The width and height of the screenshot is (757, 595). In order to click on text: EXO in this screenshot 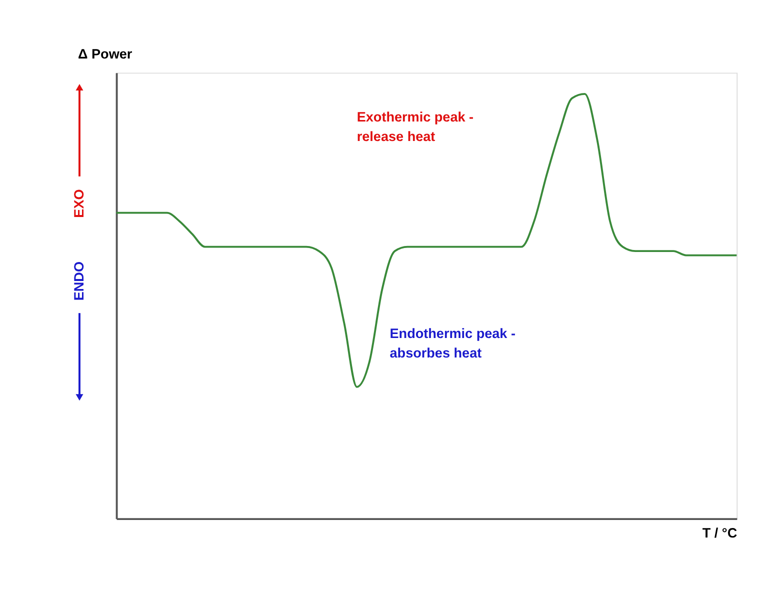, I will do `click(78, 203)`.